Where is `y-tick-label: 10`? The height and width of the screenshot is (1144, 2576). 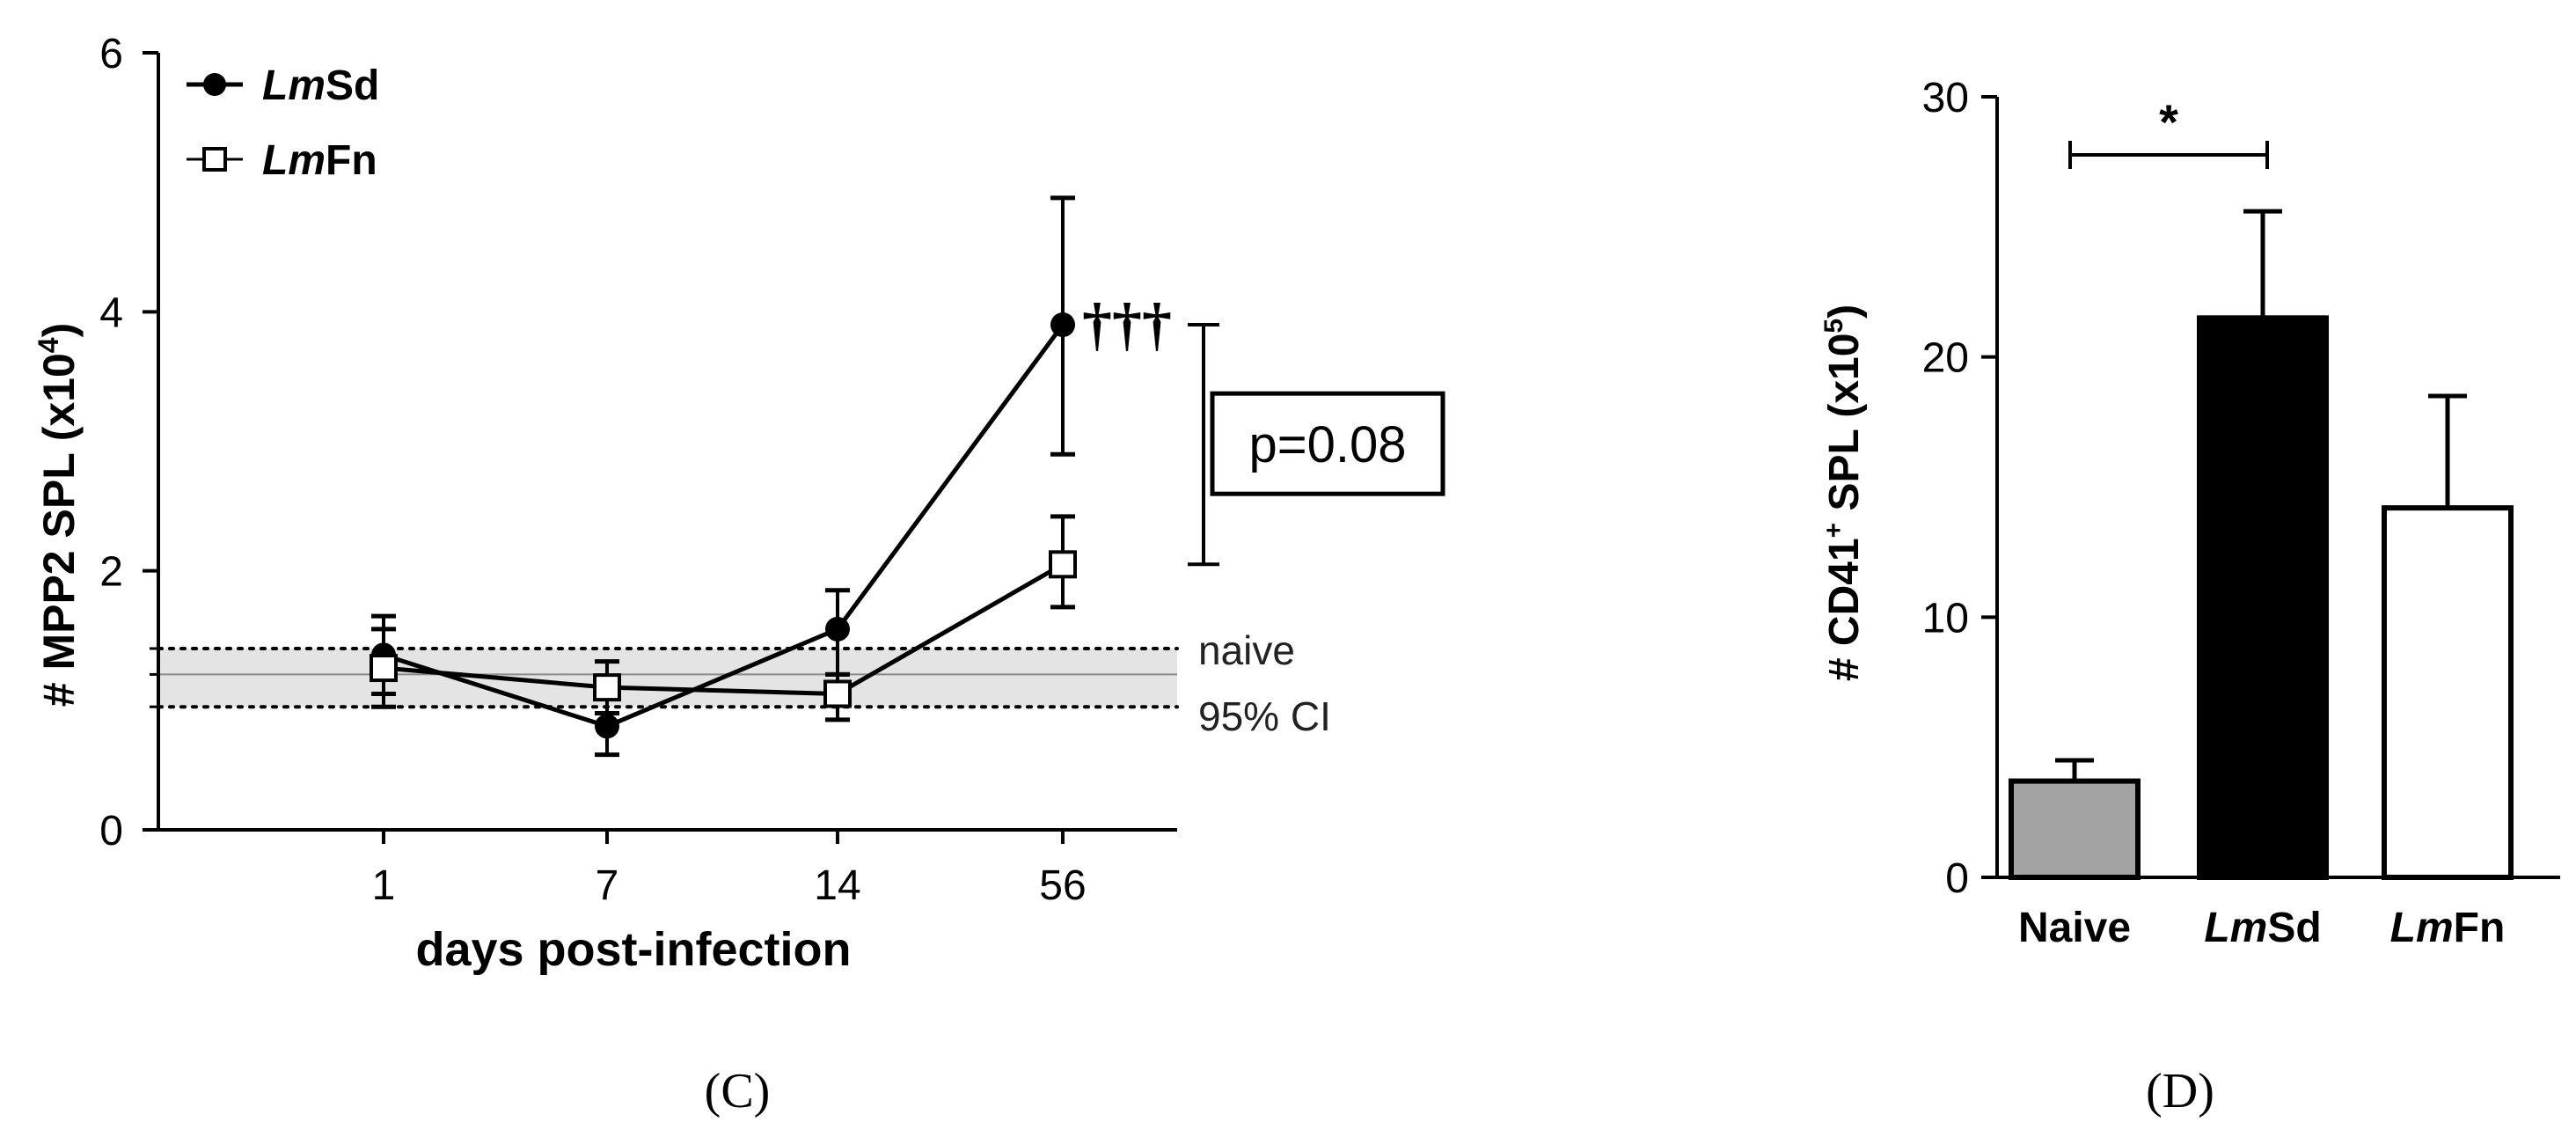
y-tick-label: 10 is located at coordinates (1945, 618).